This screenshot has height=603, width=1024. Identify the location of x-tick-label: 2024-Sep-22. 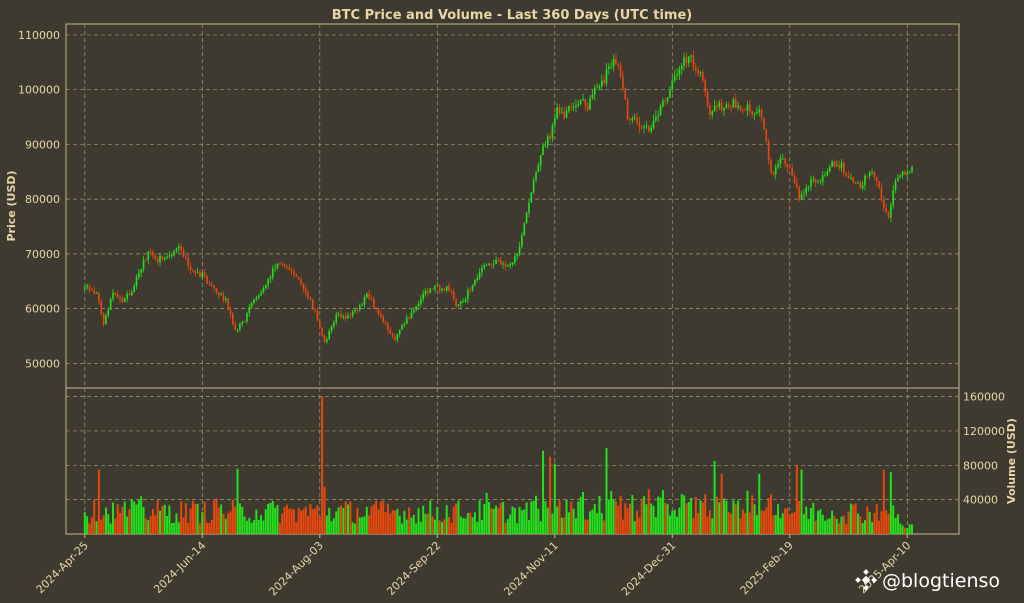
(413, 568).